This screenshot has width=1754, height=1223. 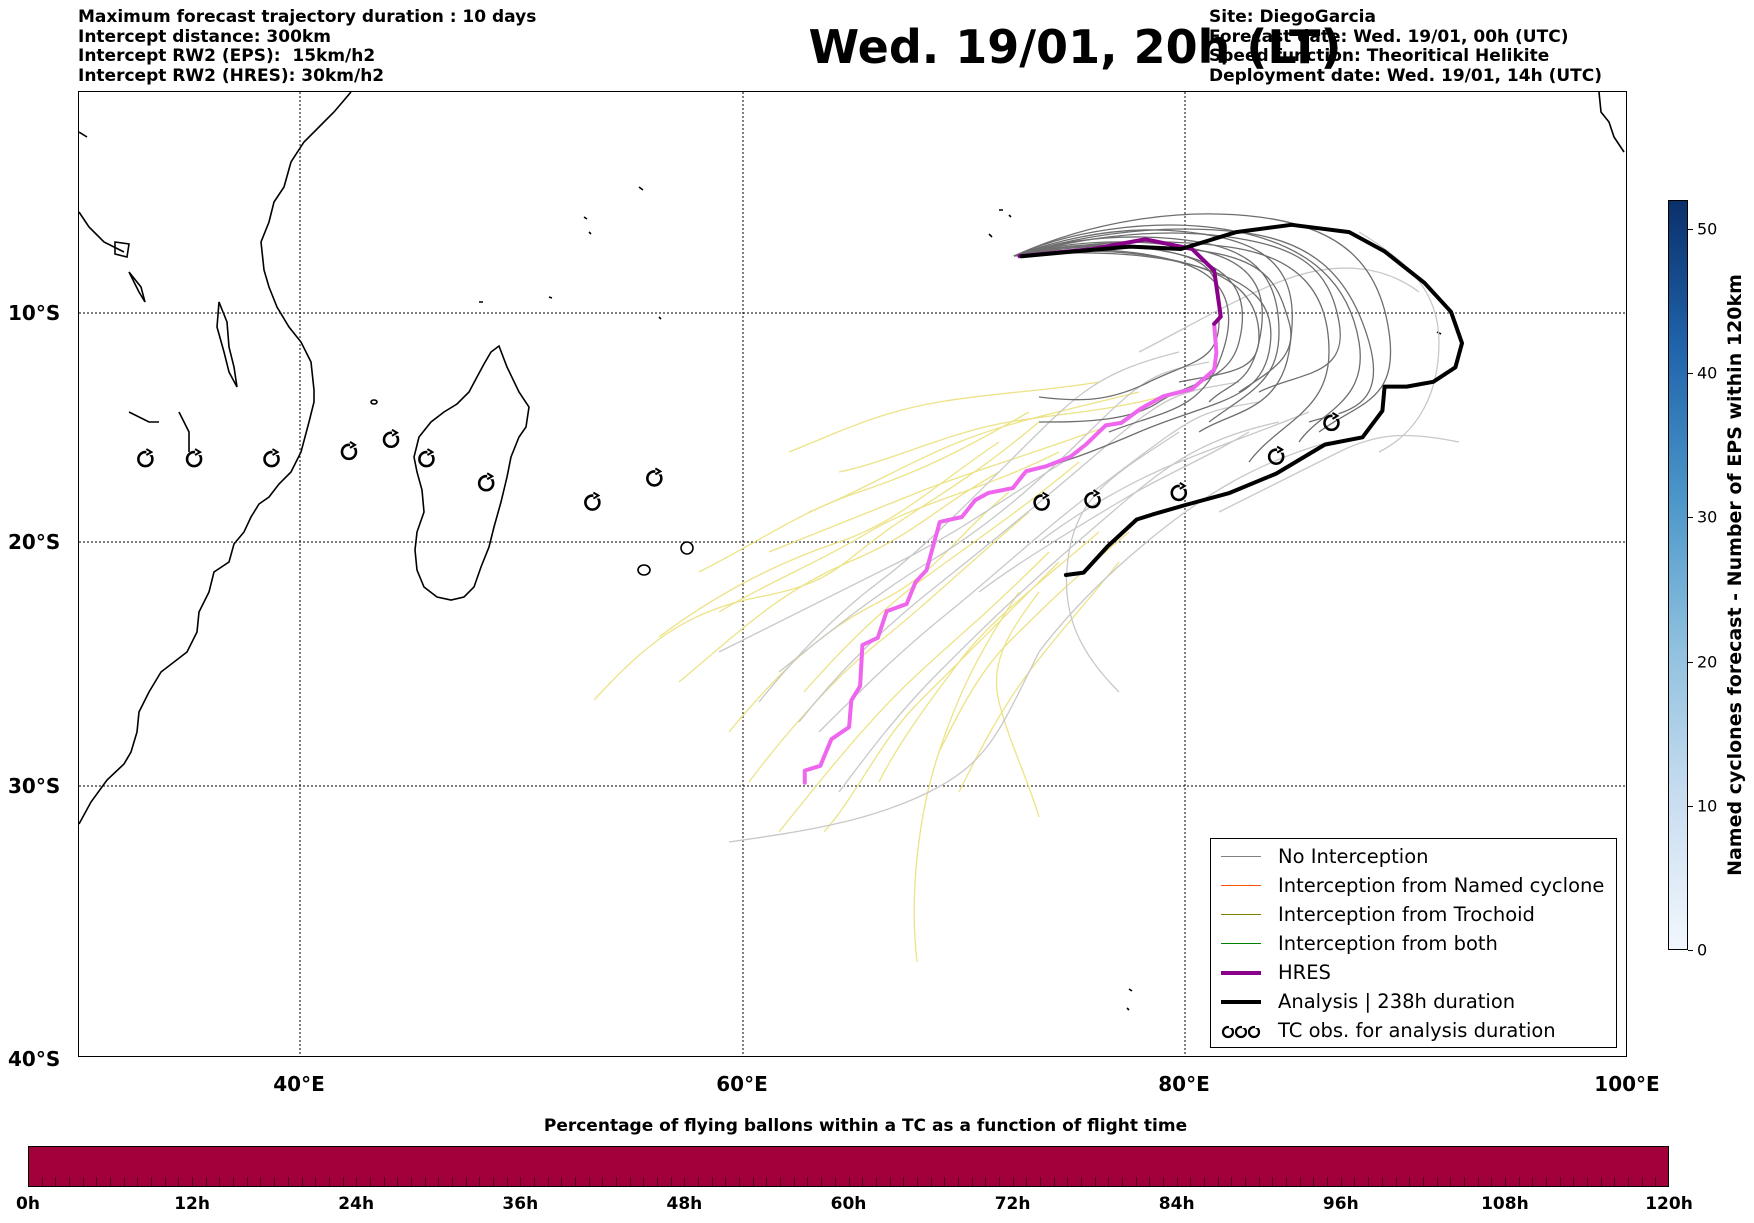 What do you see at coordinates (684, 1204) in the screenshot?
I see `flight-time-tick-label: 48h` at bounding box center [684, 1204].